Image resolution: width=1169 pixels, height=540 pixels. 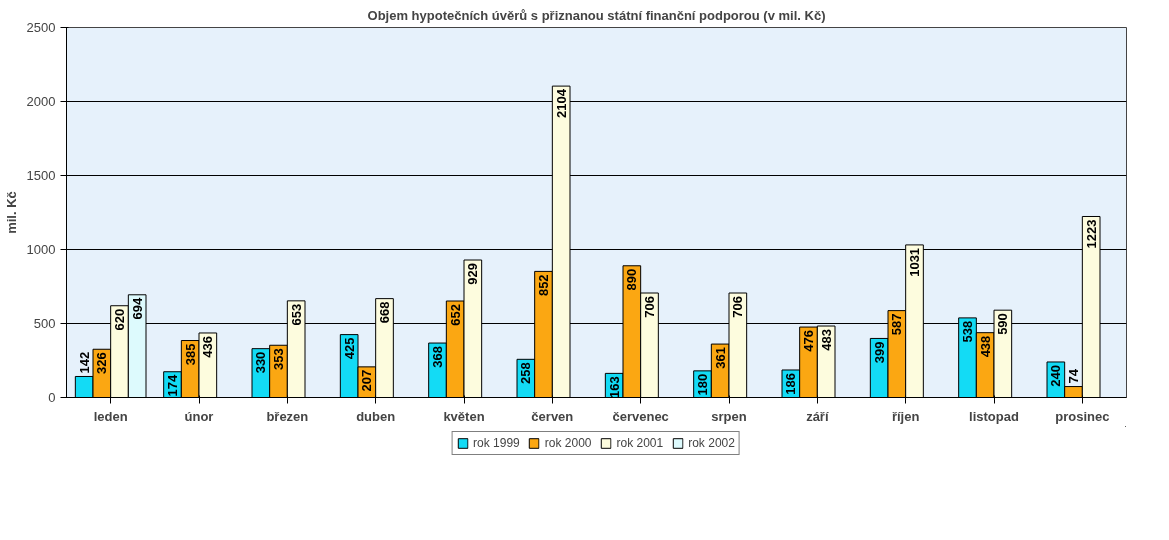 What do you see at coordinates (817, 416) in the screenshot?
I see `x-tick-label: září` at bounding box center [817, 416].